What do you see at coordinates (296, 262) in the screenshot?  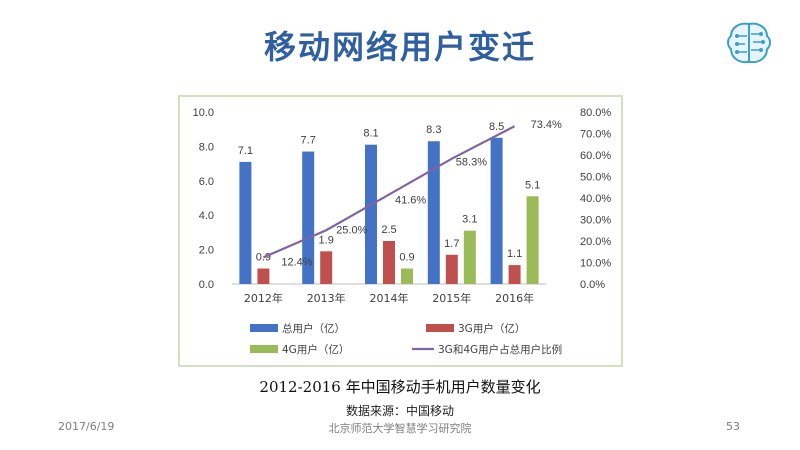 I see `ratio-data-label: 12.4%` at bounding box center [296, 262].